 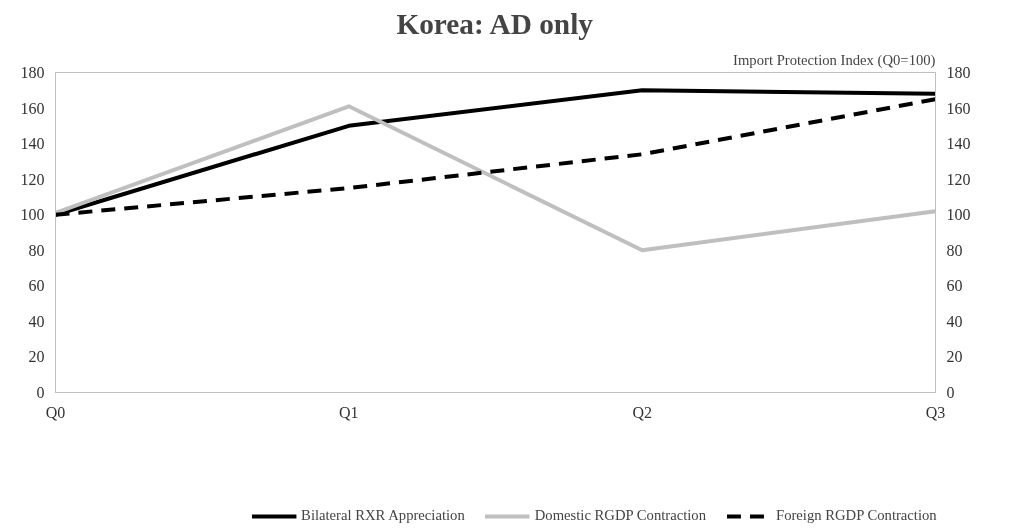 I want to click on y2-tick-label: 120, so click(x=958, y=179).